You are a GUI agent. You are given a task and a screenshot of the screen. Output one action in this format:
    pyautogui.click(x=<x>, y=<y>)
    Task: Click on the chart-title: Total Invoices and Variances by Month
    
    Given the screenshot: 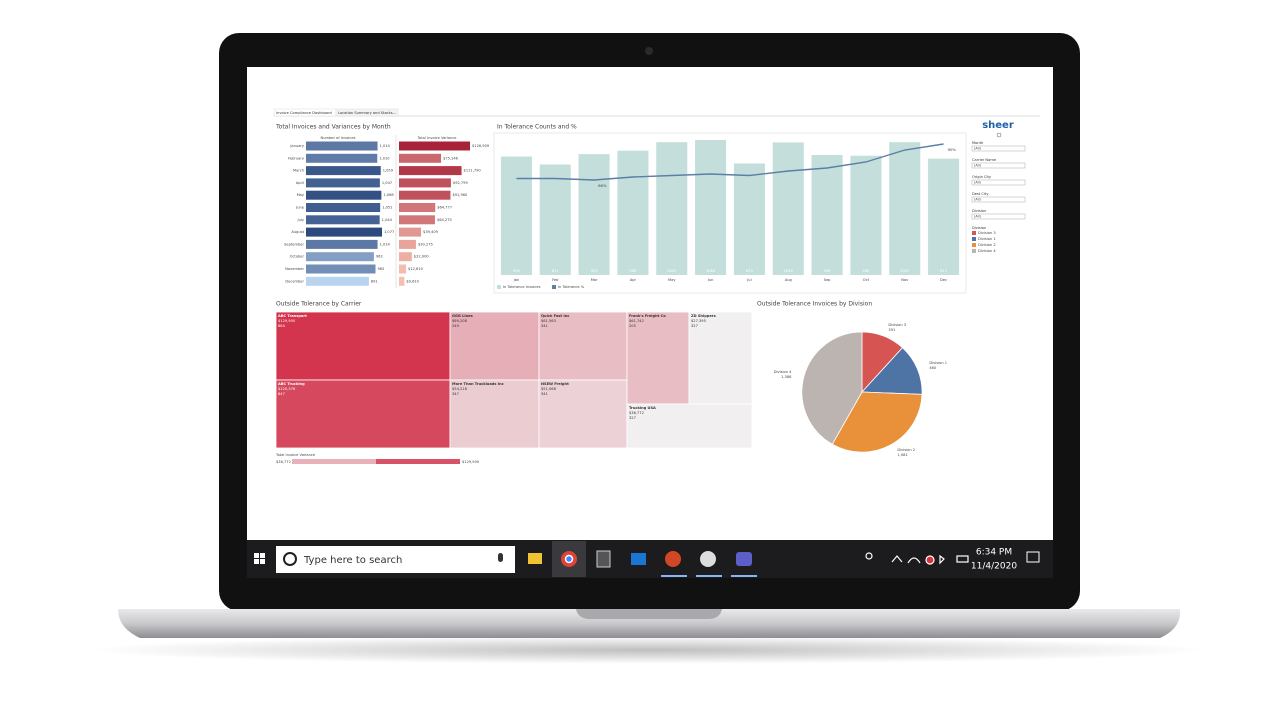 What is the action you would take?
    pyautogui.click(x=333, y=127)
    